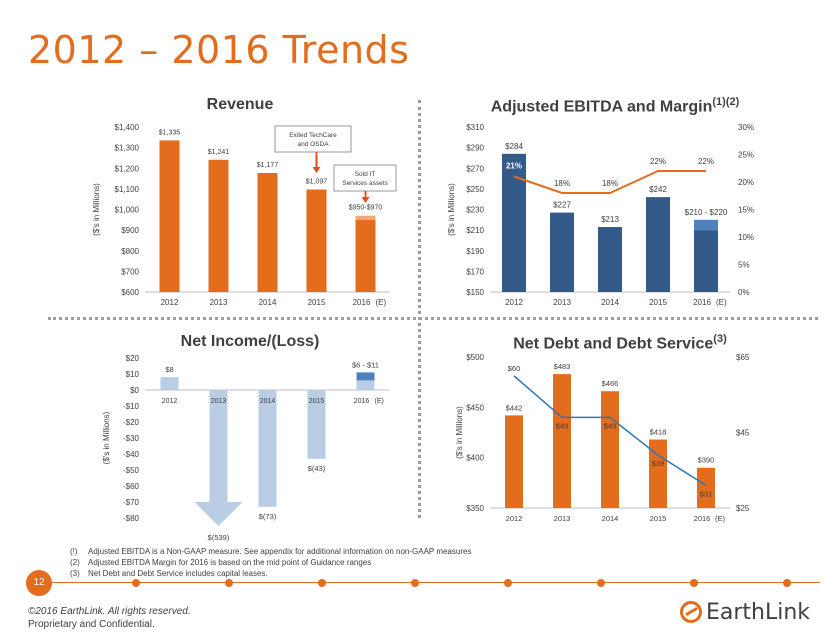  Describe the element at coordinates (268, 165) in the screenshot. I see `data-label: $1,177` at that location.